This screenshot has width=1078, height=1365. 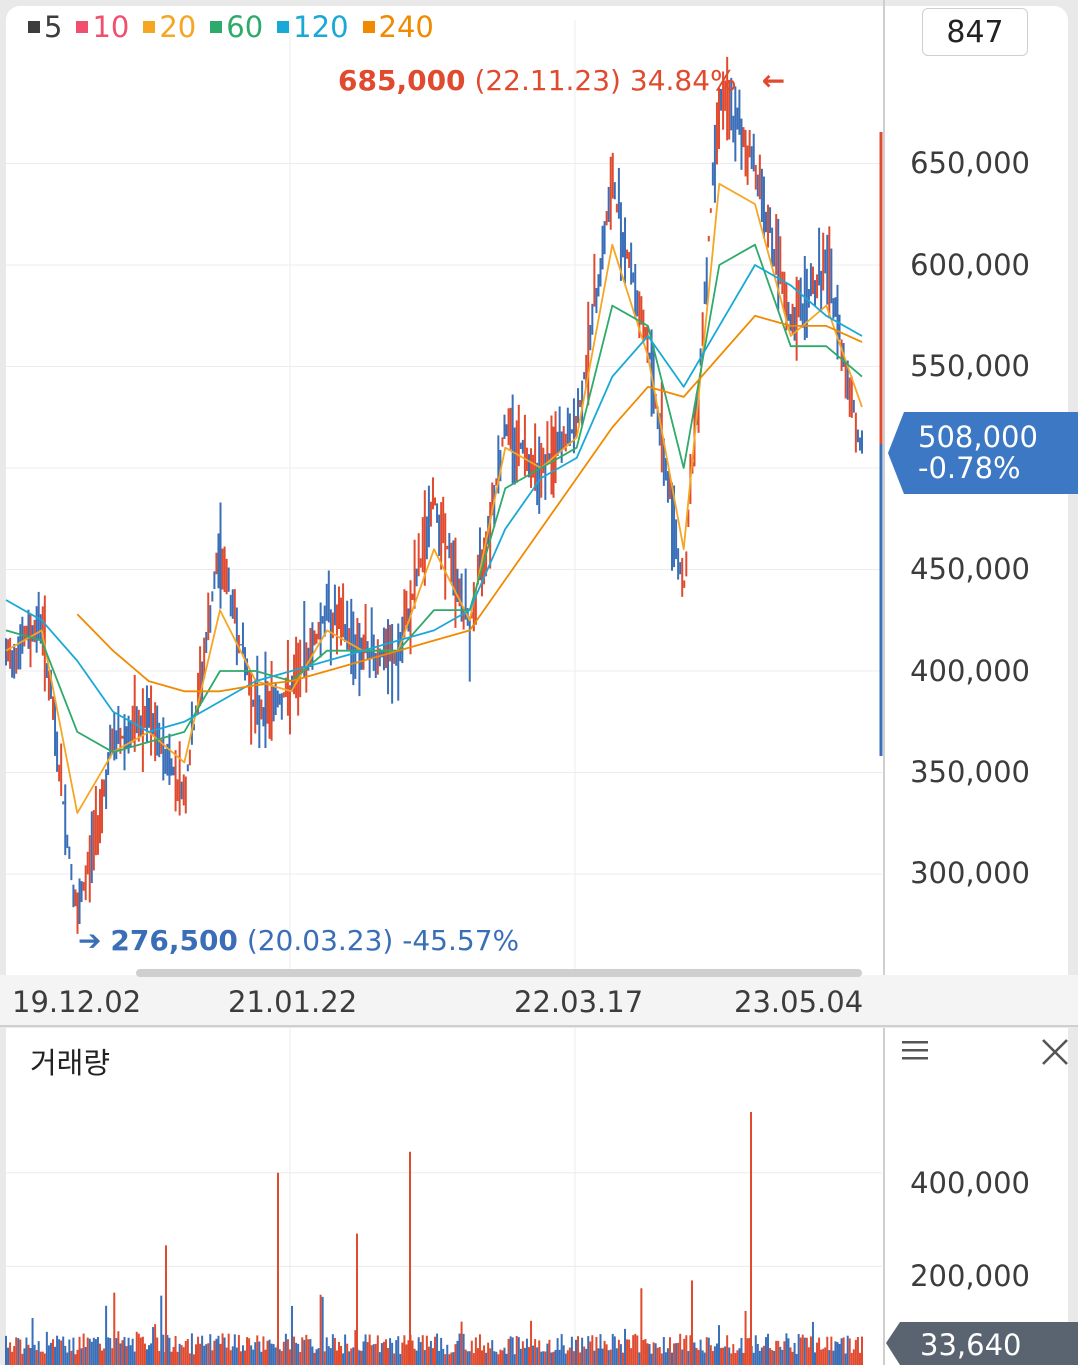 I want to click on max-price-change: 34.84%, so click(x=683, y=80).